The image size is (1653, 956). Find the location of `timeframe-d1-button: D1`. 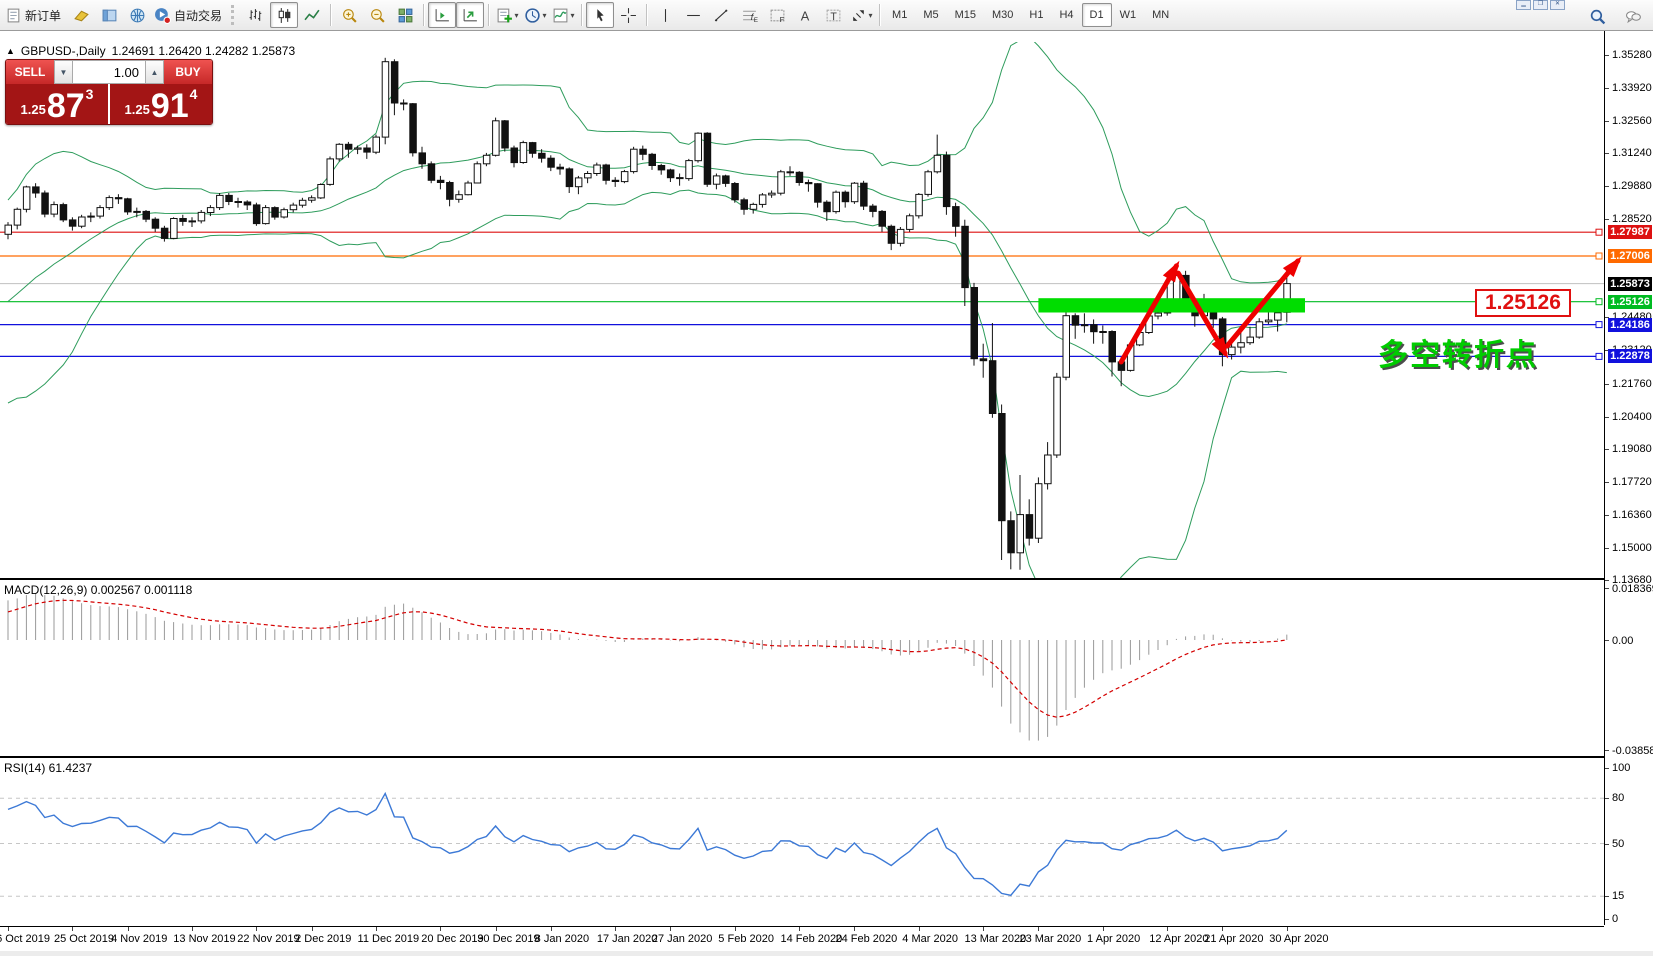

timeframe-d1-button: D1 is located at coordinates (1096, 15).